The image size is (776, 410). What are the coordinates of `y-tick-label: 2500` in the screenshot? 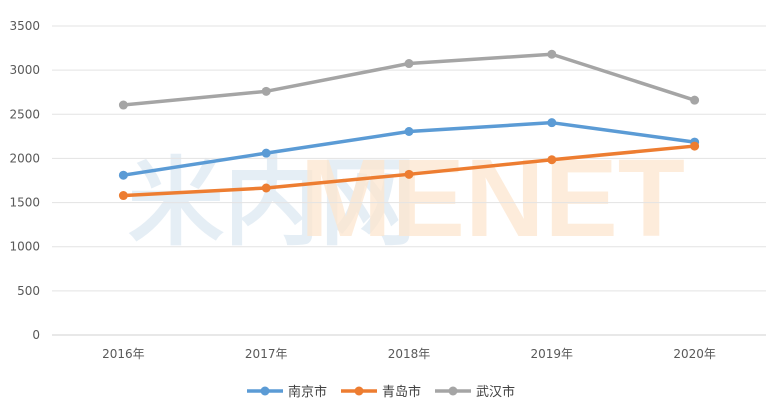 It's located at (24, 114).